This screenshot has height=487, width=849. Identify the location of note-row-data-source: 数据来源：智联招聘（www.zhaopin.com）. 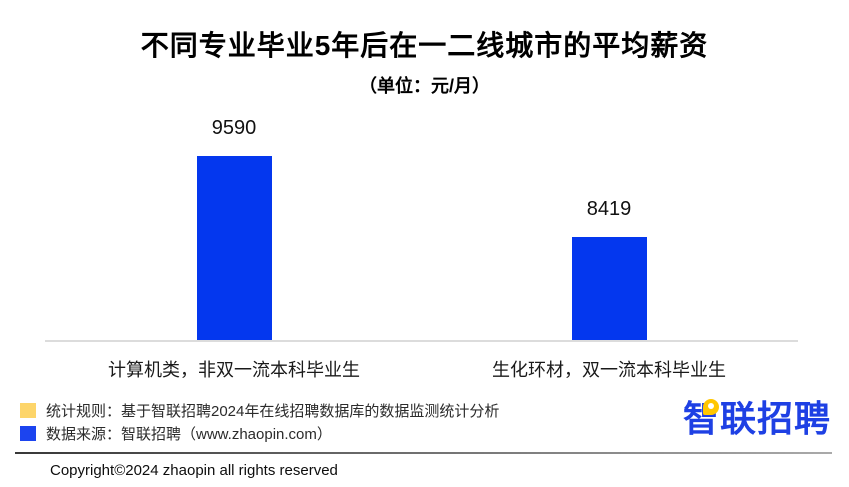
(259, 433).